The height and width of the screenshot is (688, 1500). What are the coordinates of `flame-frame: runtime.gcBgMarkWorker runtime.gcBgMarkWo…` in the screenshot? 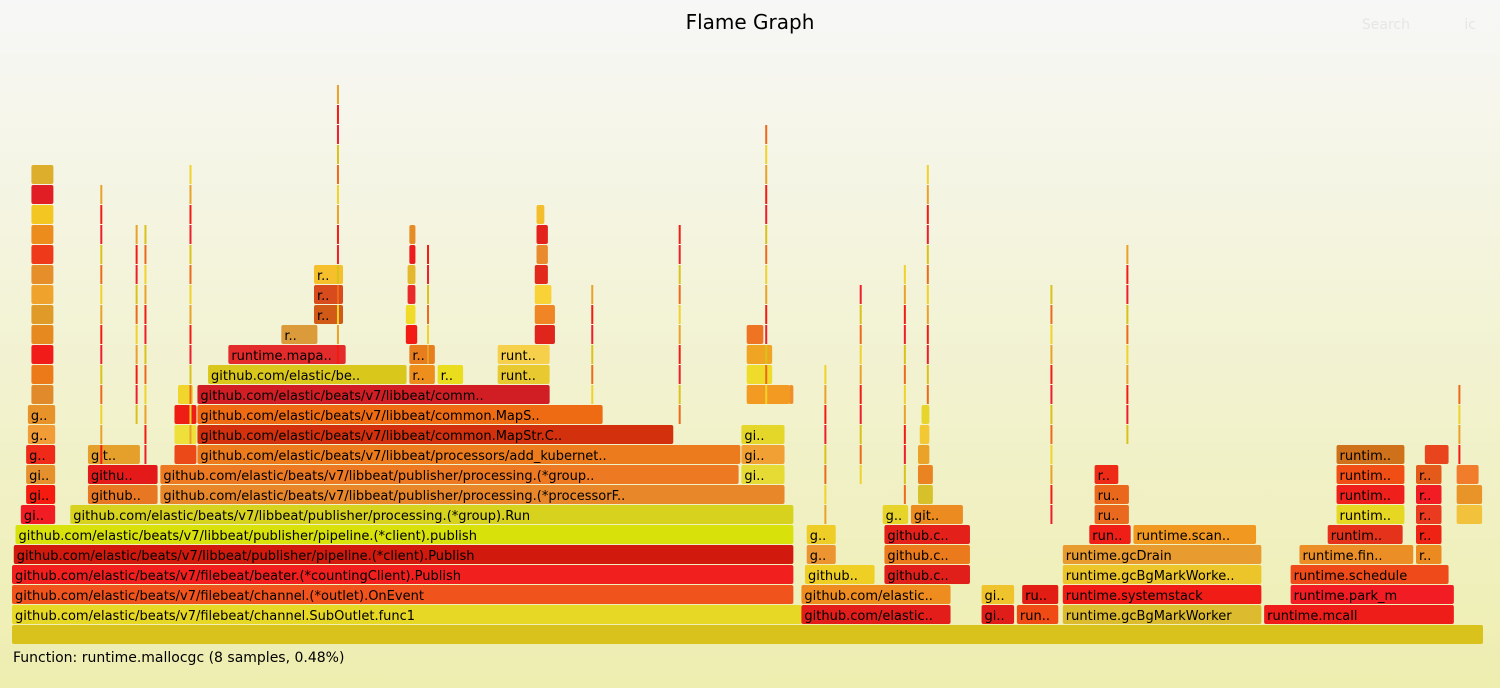 It's located at (1162, 614).